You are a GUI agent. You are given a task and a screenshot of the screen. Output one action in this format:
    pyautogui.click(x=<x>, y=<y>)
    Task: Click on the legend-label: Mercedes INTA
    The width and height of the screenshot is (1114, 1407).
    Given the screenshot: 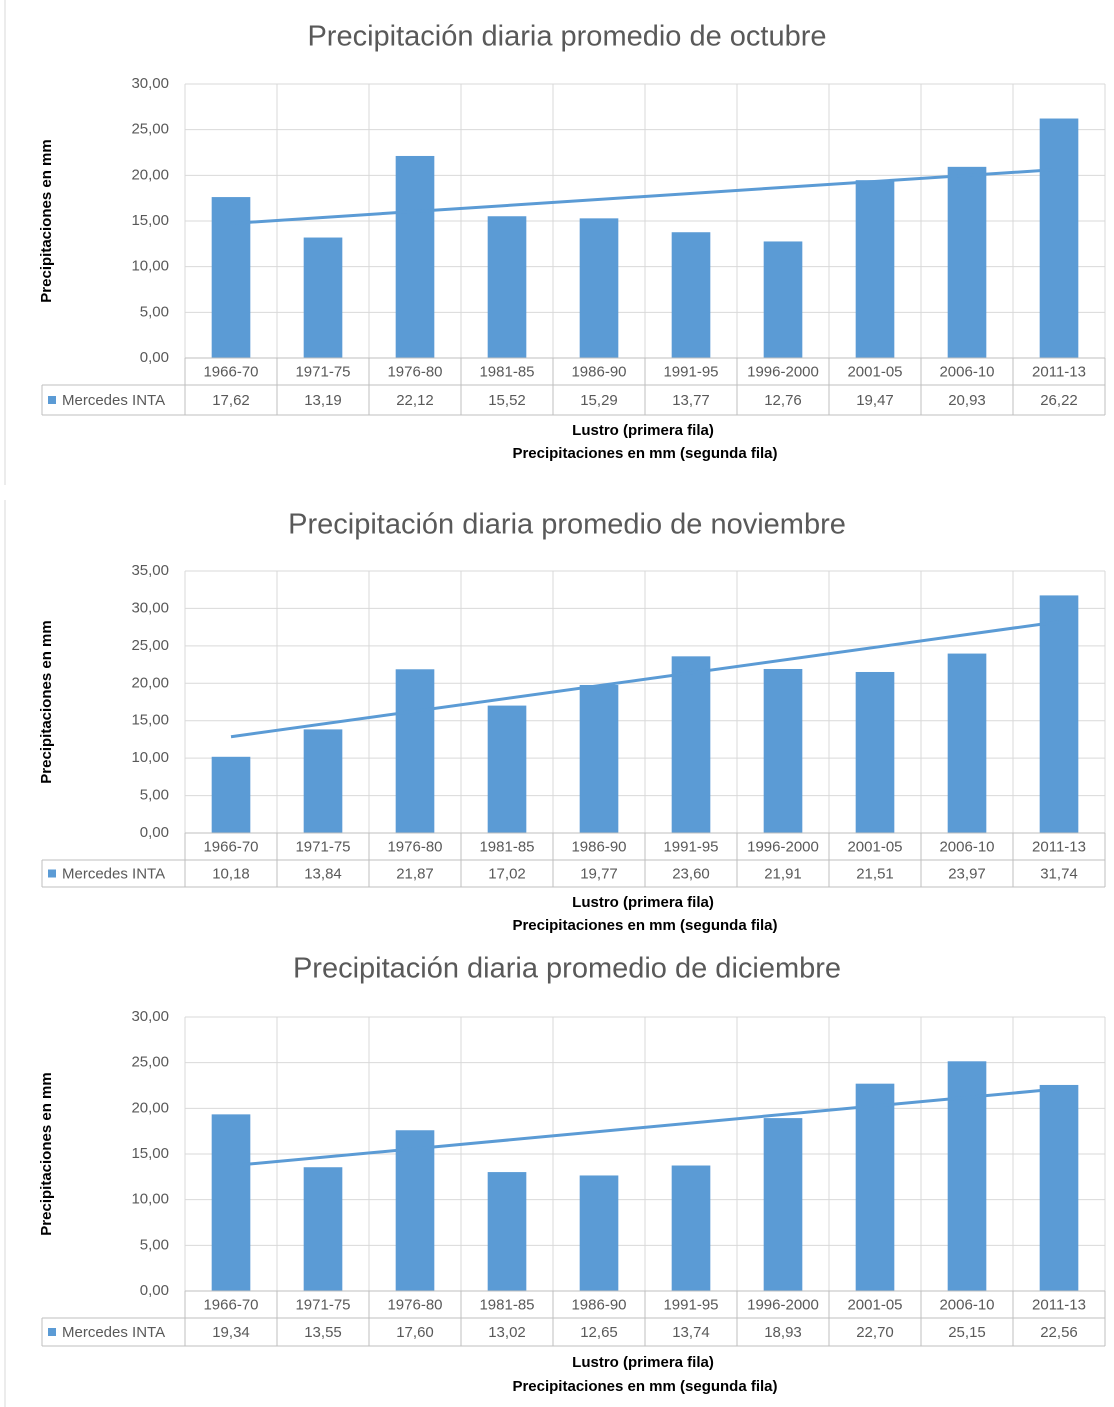 What is the action you would take?
    pyautogui.click(x=113, y=400)
    